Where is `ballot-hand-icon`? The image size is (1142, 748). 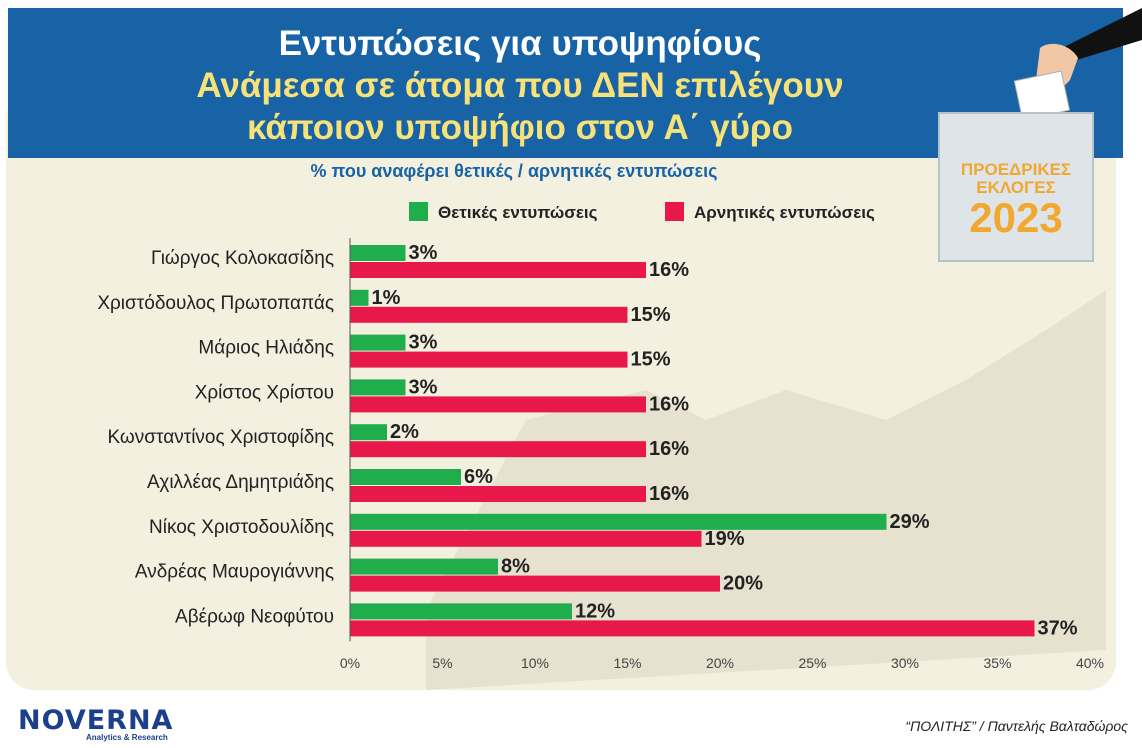
ballot-hand-icon is located at coordinates (1077, 64).